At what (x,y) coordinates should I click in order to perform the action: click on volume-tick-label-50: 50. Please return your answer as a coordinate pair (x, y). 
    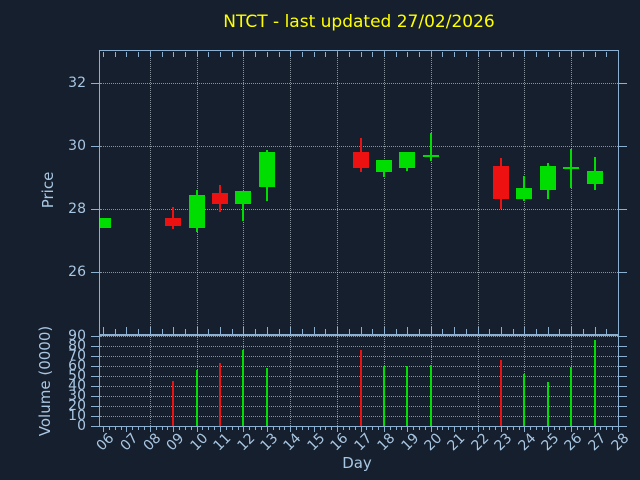
    Looking at the image, I should click on (77, 376).